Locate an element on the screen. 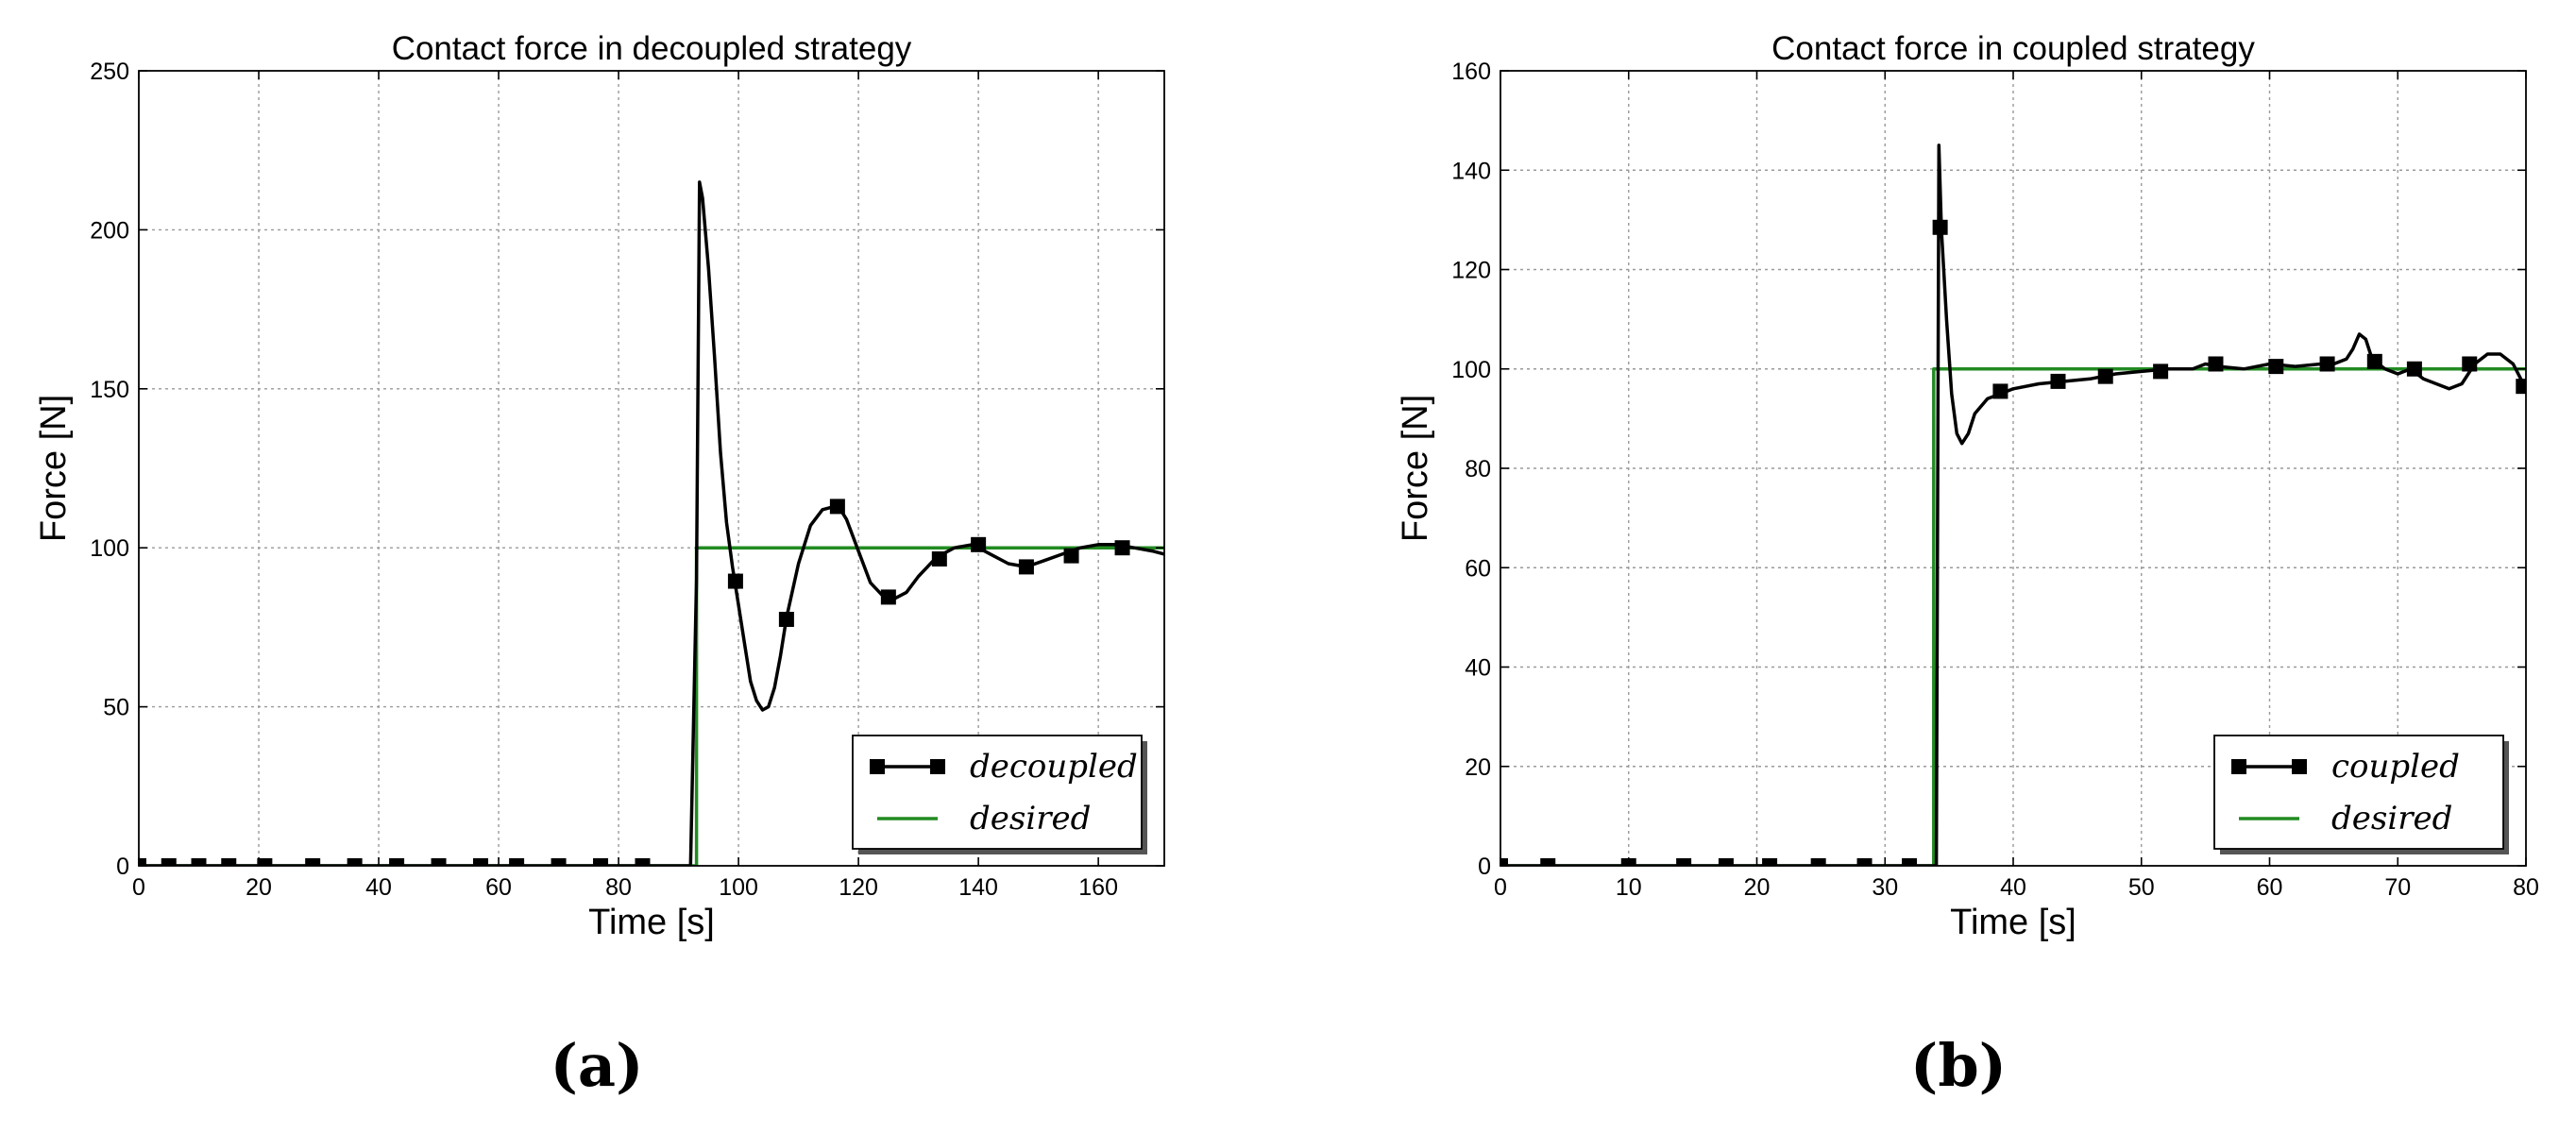  y-tick-label: 20 is located at coordinates (1478, 768).